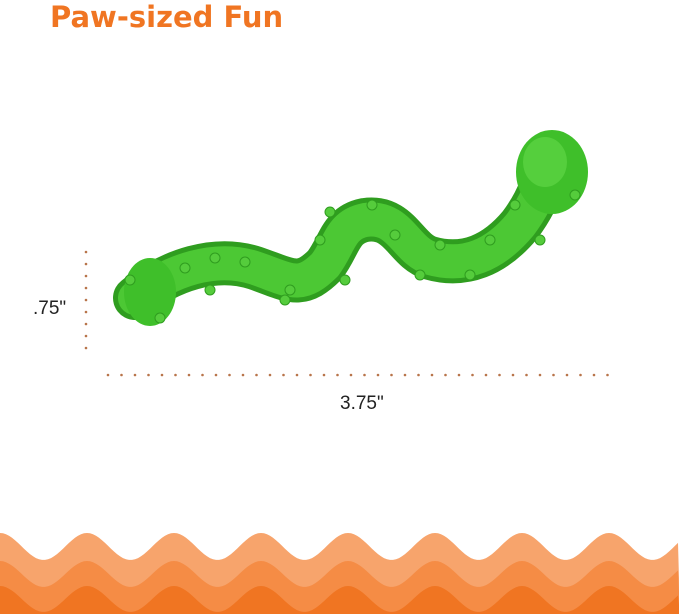 The height and width of the screenshot is (614, 679). Describe the element at coordinates (357, 375) in the screenshot. I see `width-dimension-line` at that location.